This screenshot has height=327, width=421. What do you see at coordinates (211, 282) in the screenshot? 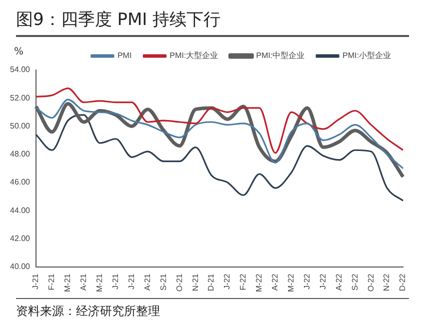
I see `x-tick-label: D-21` at bounding box center [211, 282].